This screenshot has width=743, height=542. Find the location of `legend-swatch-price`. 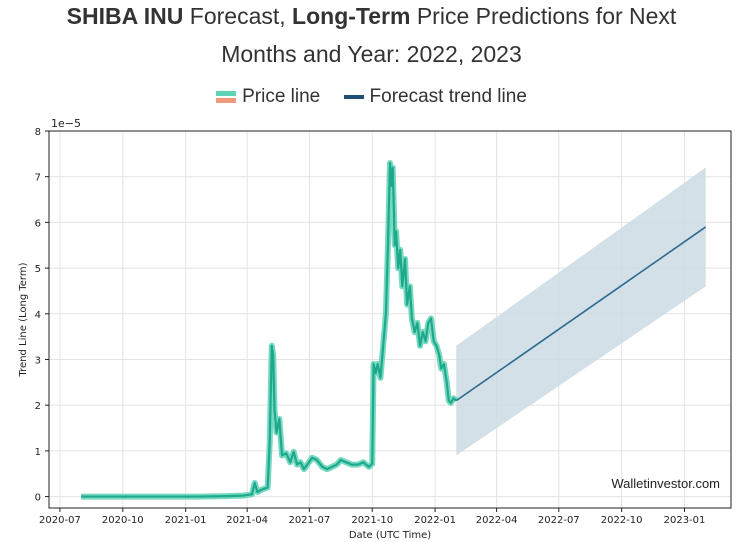

legend-swatch-price is located at coordinates (226, 97).